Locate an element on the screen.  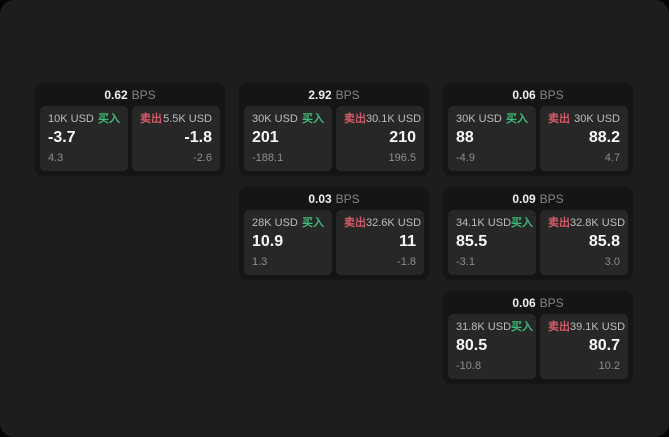
buy-delta: -3.1 is located at coordinates (465, 262).